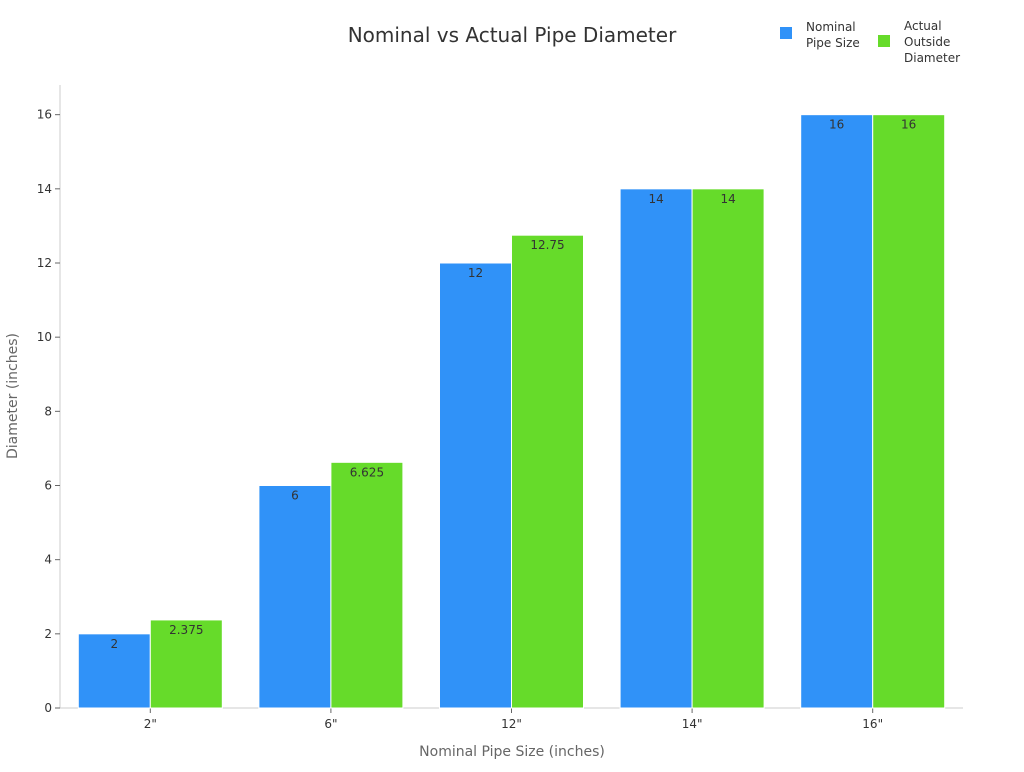 Image resolution: width=1024 pixels, height=772 pixels. What do you see at coordinates (48, 411) in the screenshot?
I see `y-tick-label: 8` at bounding box center [48, 411].